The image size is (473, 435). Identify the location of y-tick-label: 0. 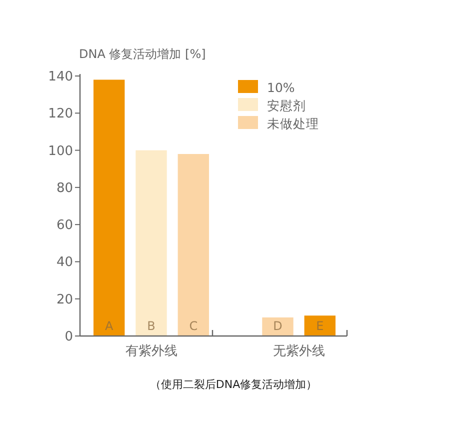
(68, 337).